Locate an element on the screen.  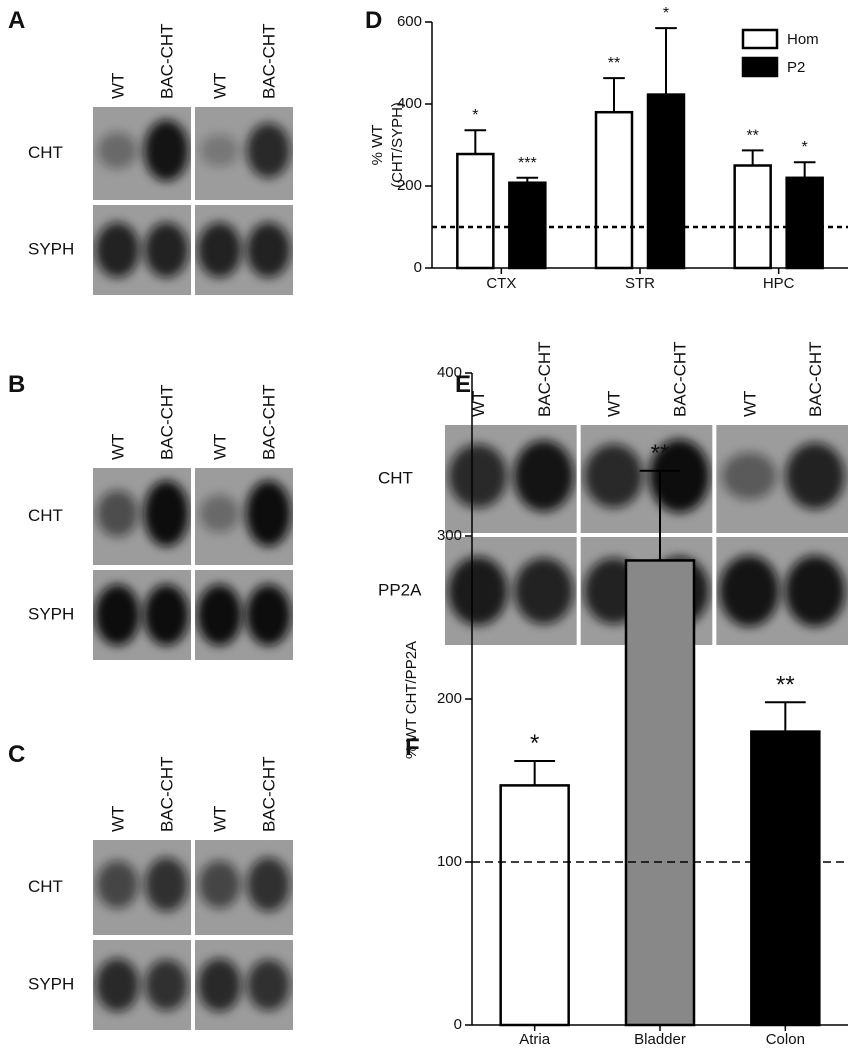
y-tick-label: 600 is located at coordinates (409, 21).